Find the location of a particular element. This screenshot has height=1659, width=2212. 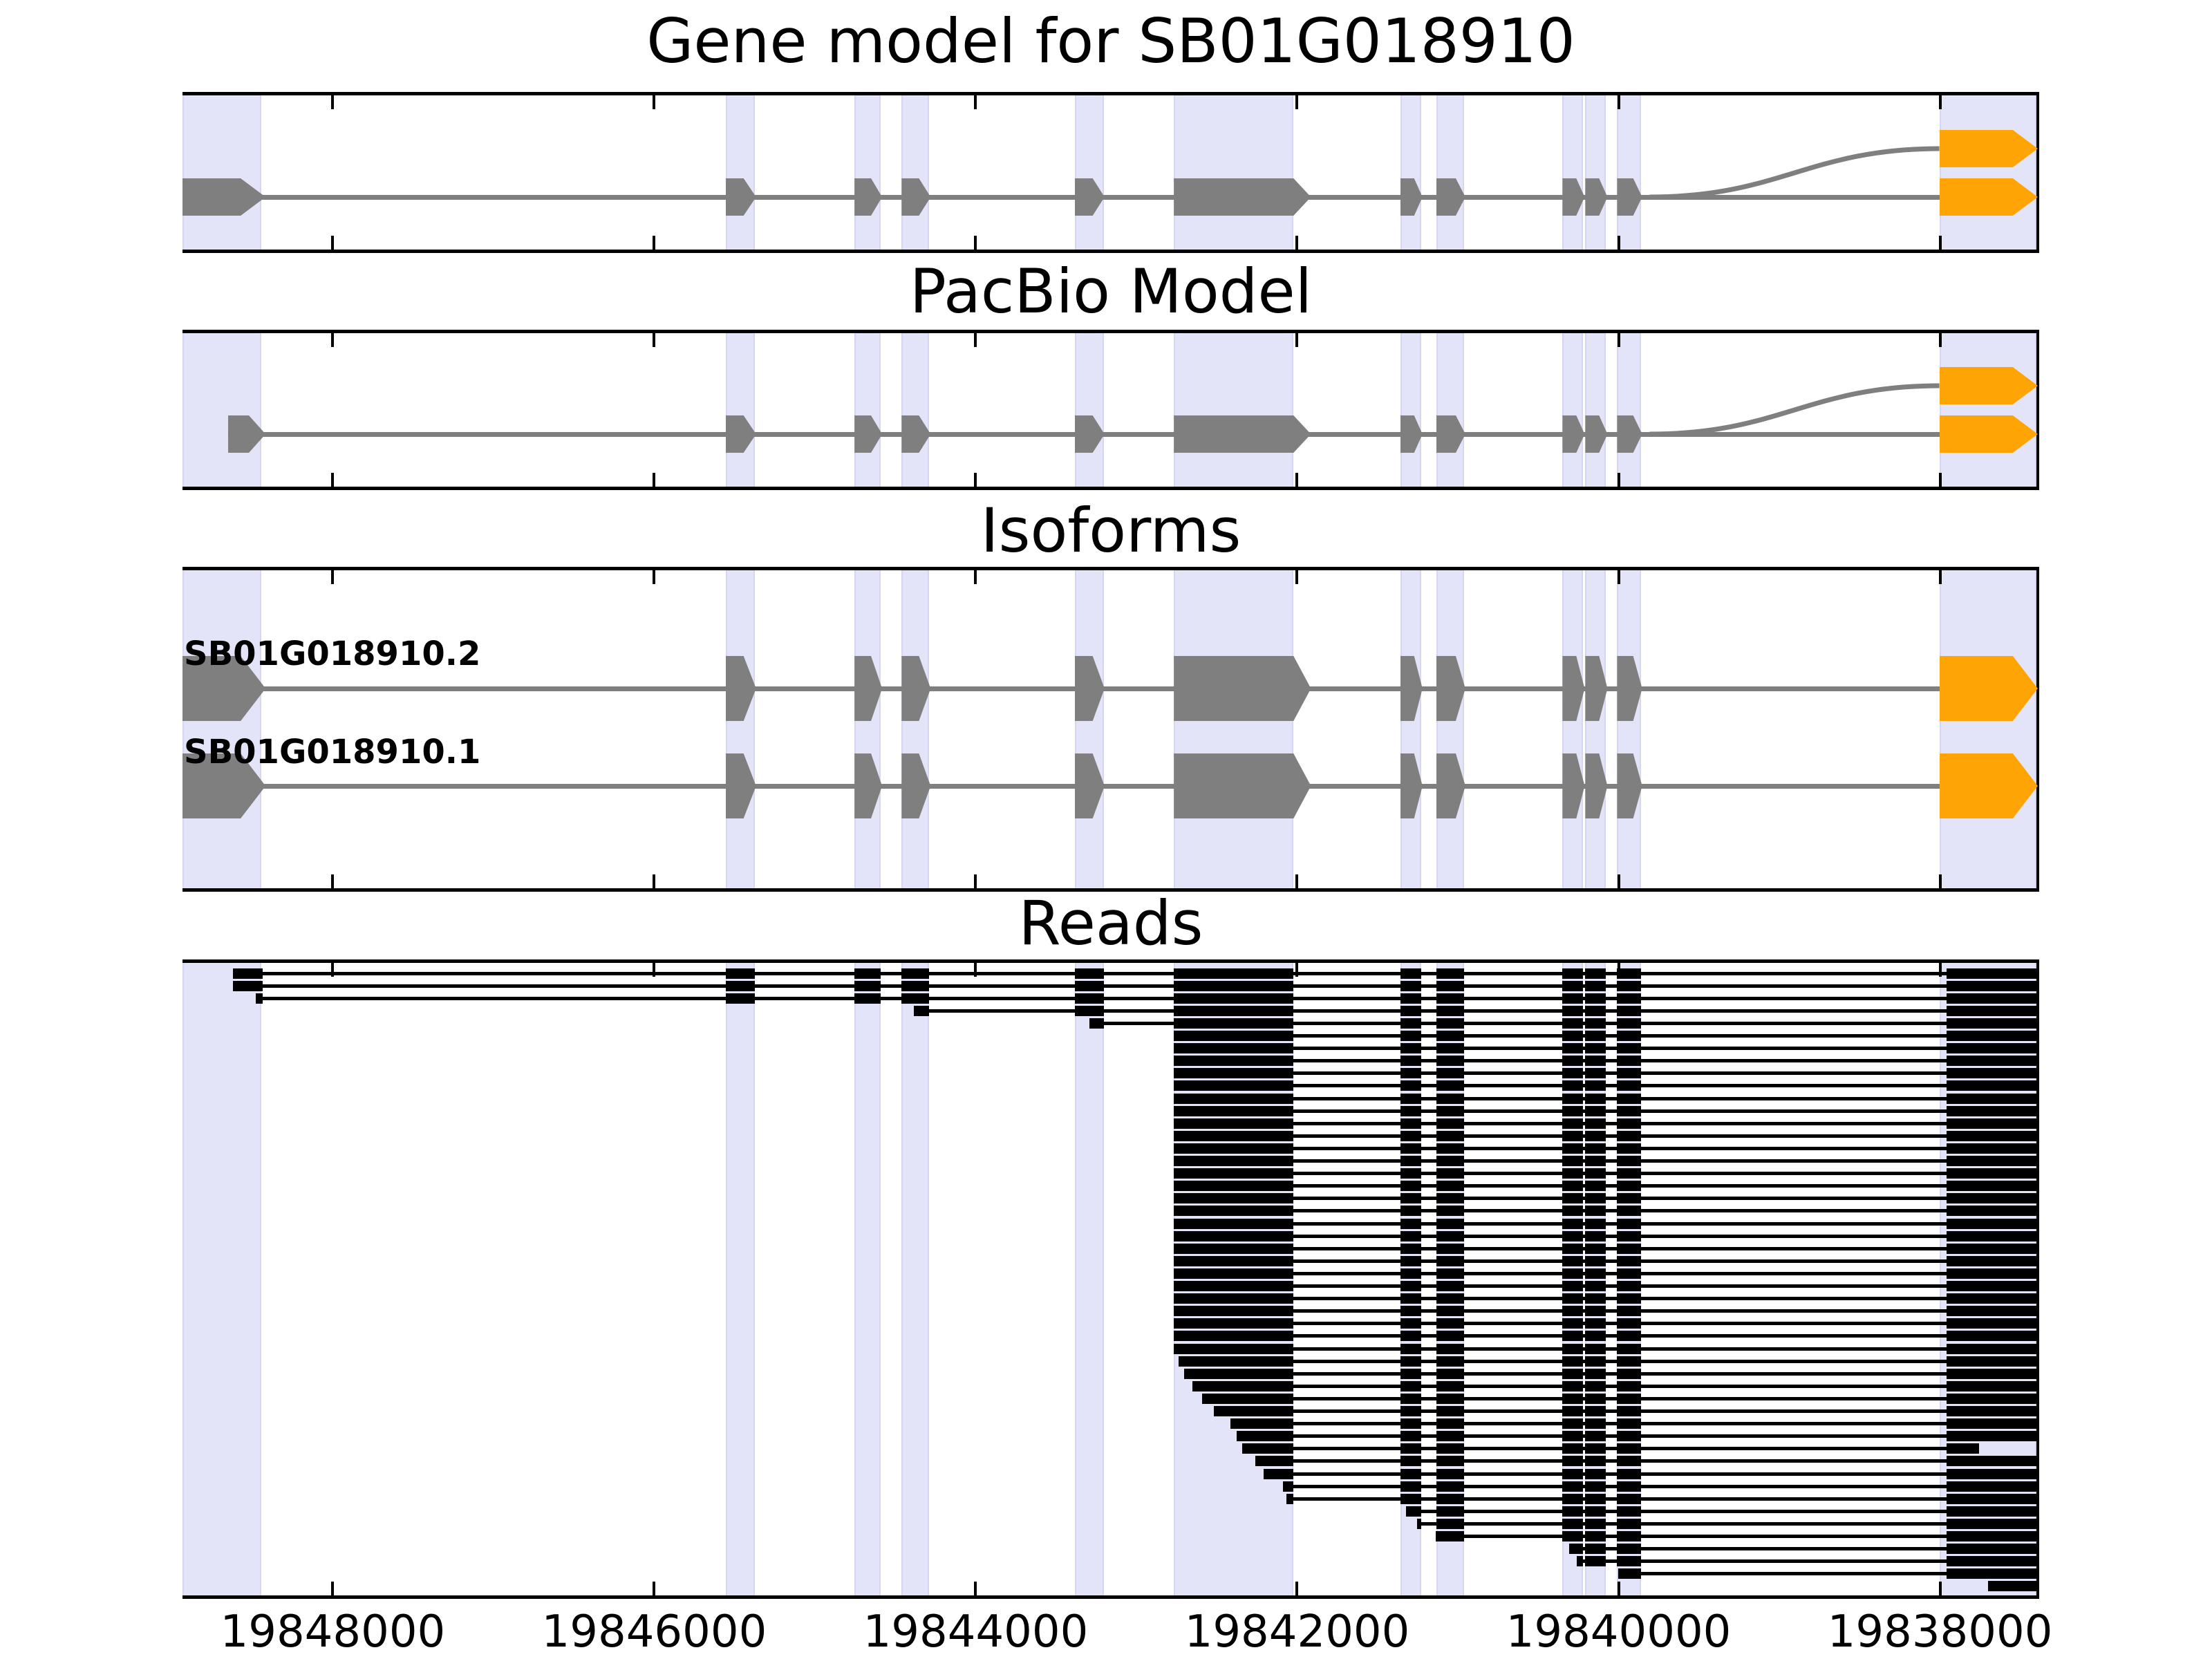

isoform-label: SB01G018910.1 is located at coordinates (332, 752).